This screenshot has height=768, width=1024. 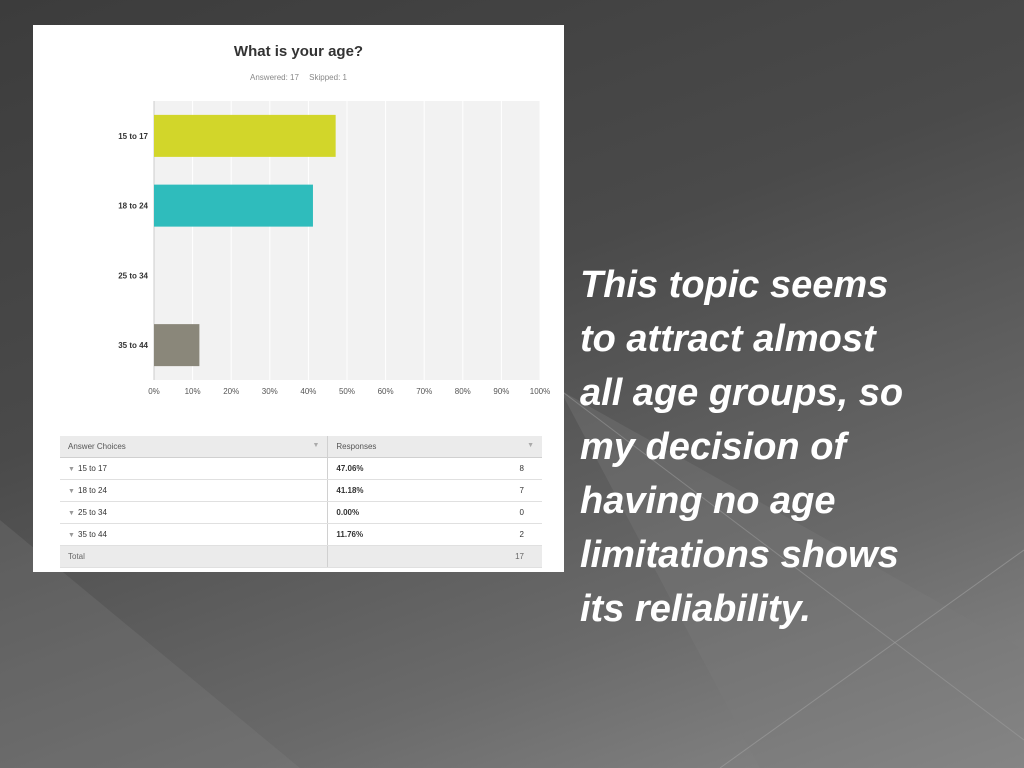 What do you see at coordinates (298, 51) in the screenshot?
I see `chart-title: What is your age?` at bounding box center [298, 51].